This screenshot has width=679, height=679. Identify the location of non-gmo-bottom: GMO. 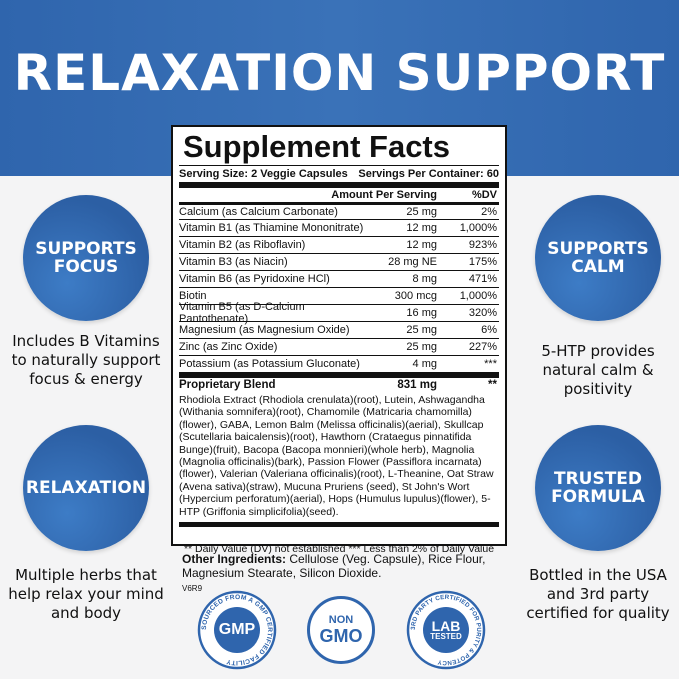
(341, 635).